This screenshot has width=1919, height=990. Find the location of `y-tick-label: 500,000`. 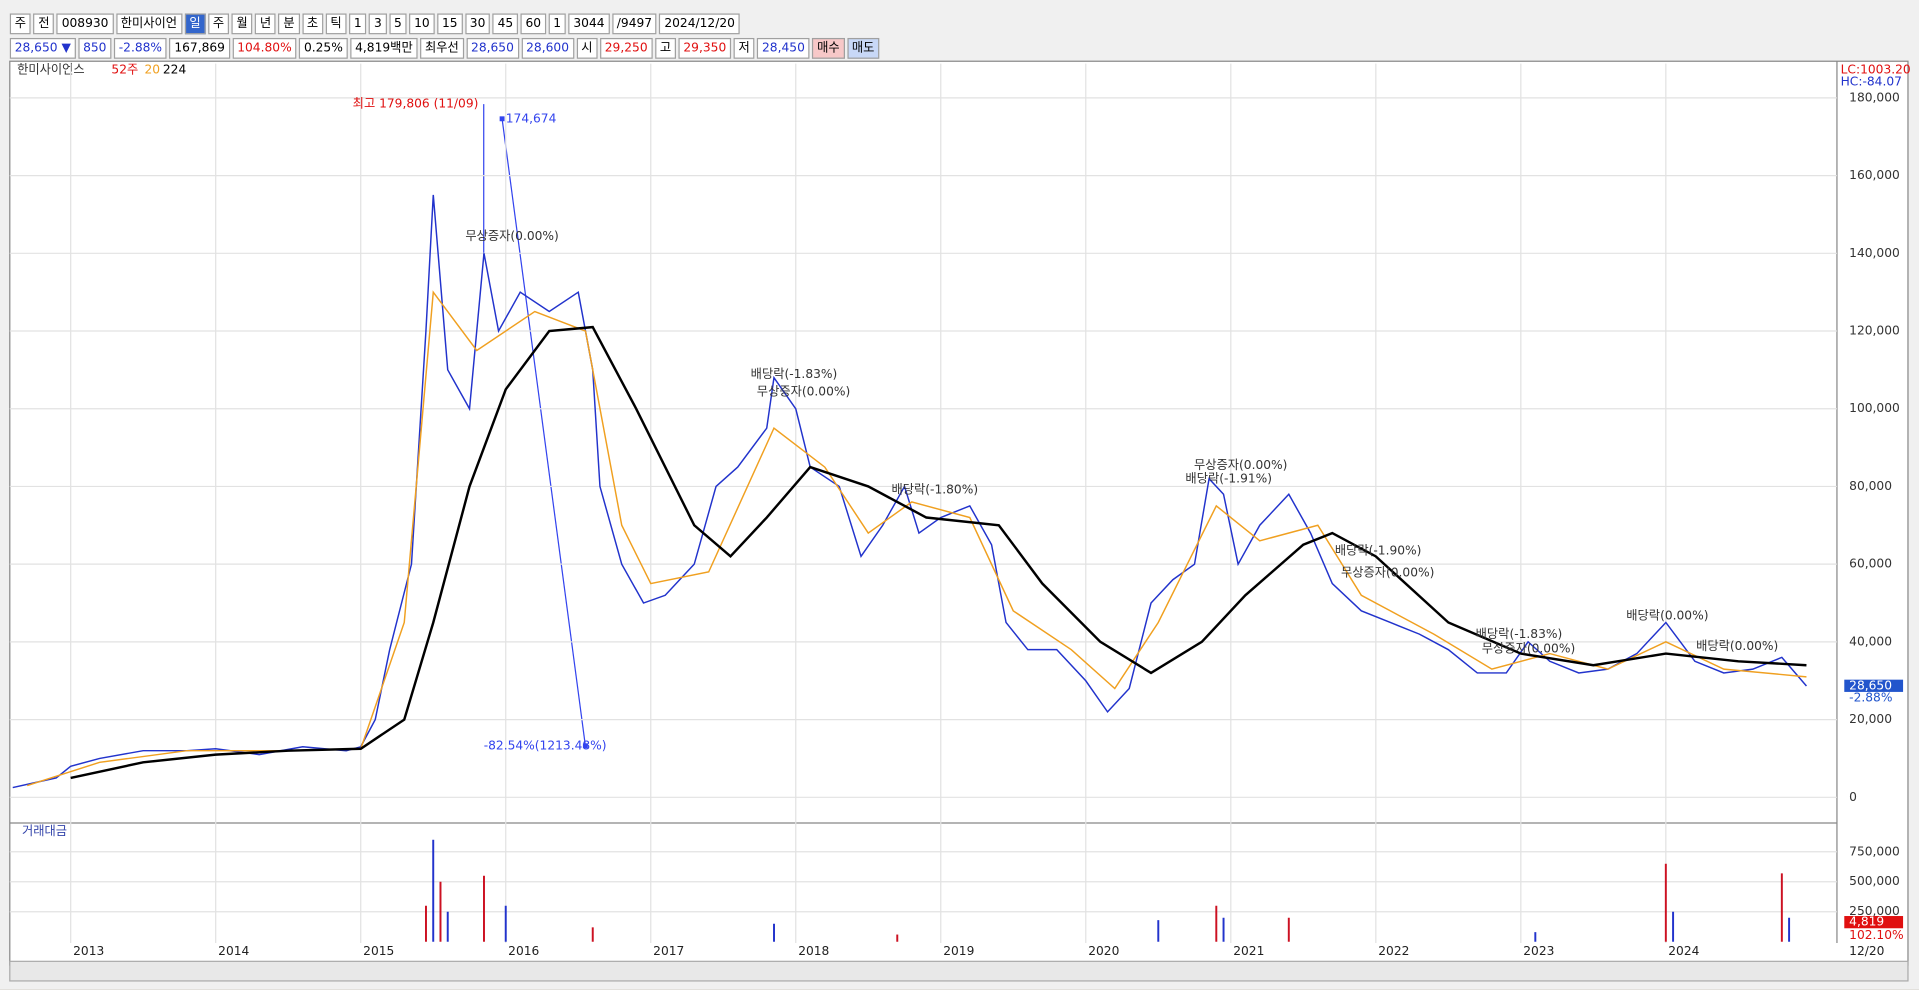

y-tick-label: 500,000 is located at coordinates (1874, 881).